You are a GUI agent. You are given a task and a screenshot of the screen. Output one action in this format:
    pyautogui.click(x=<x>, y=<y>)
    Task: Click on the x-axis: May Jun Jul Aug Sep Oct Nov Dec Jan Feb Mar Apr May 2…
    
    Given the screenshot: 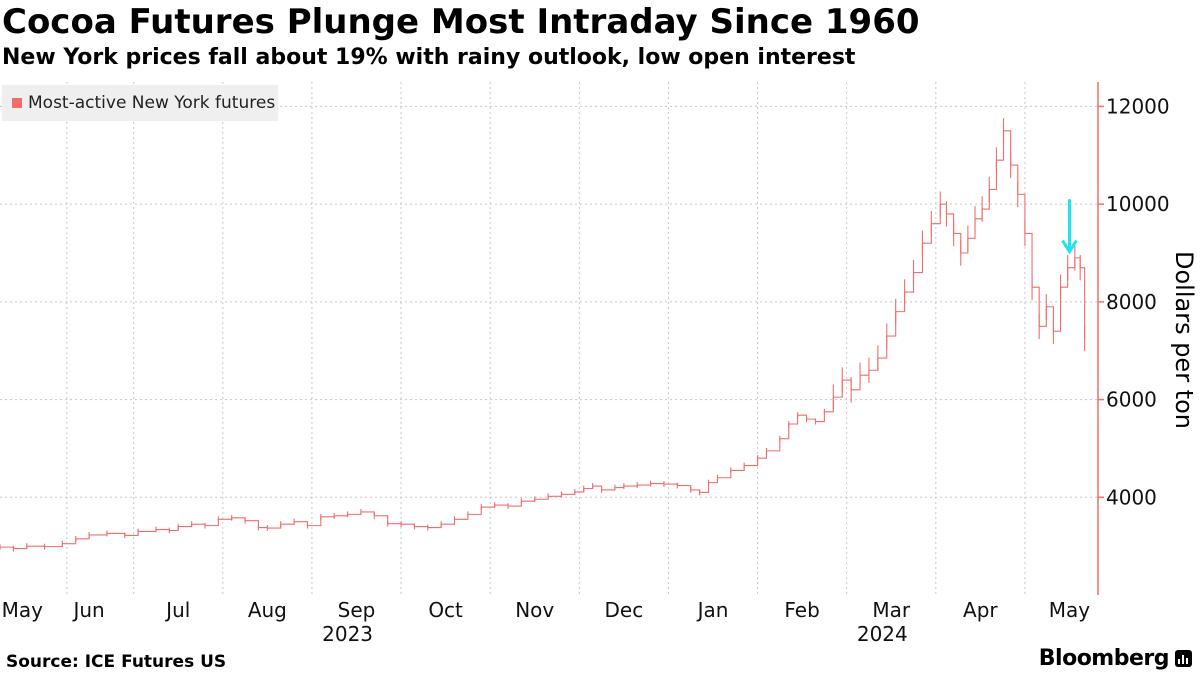 What is the action you would take?
    pyautogui.click(x=546, y=622)
    